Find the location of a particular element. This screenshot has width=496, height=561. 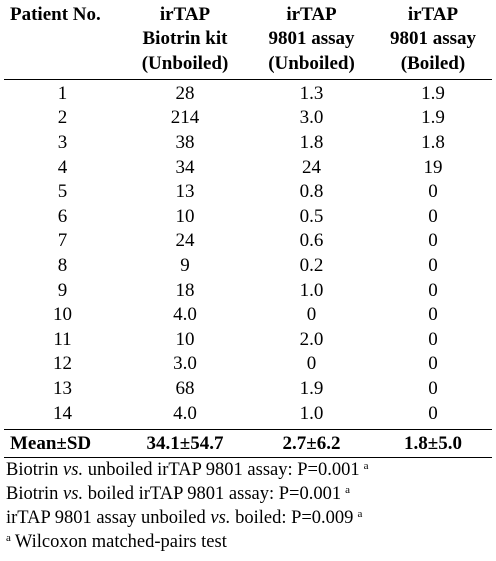

cell-patient-no: 1 is located at coordinates (62, 93).